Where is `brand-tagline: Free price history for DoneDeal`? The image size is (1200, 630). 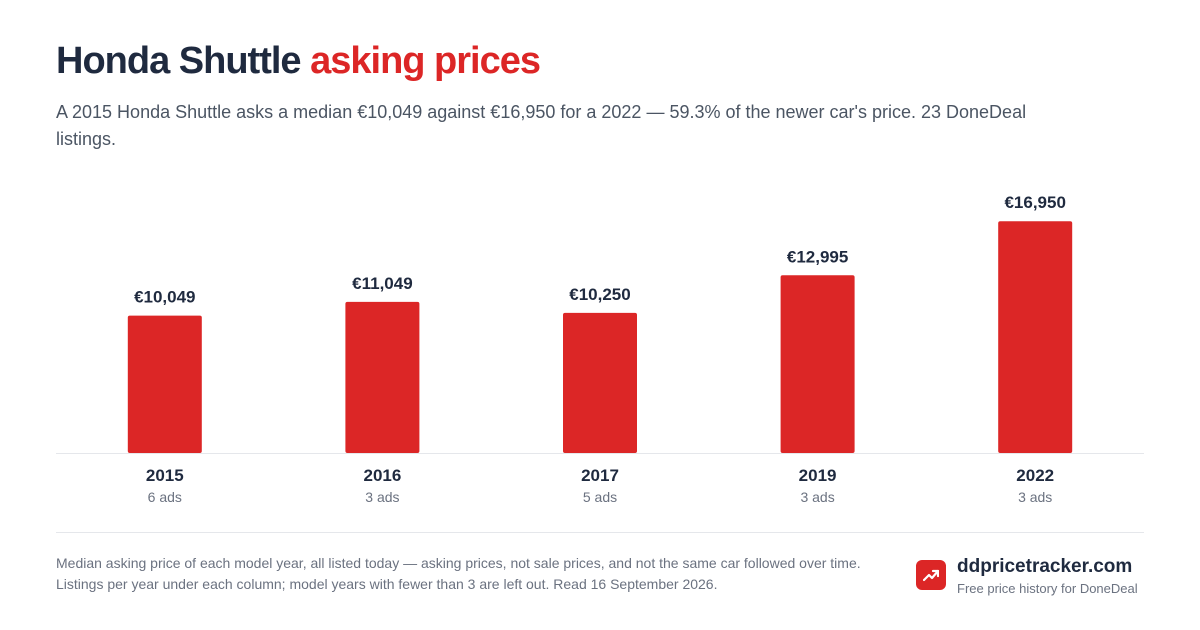 brand-tagline: Free price history for DoneDeal is located at coordinates (1047, 588).